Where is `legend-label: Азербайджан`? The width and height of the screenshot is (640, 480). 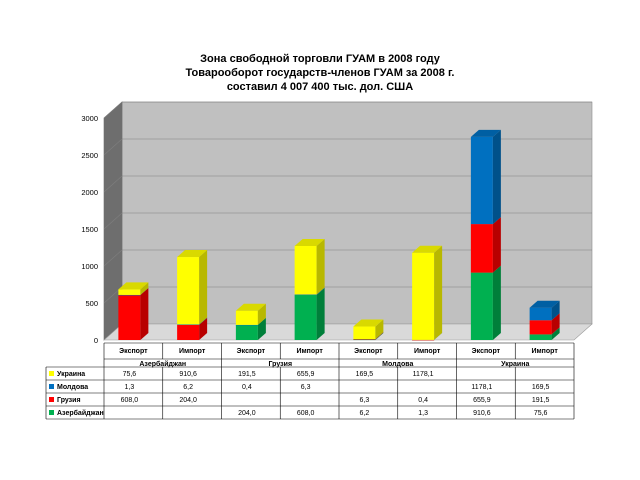 legend-label: Азербайджан is located at coordinates (80, 413).